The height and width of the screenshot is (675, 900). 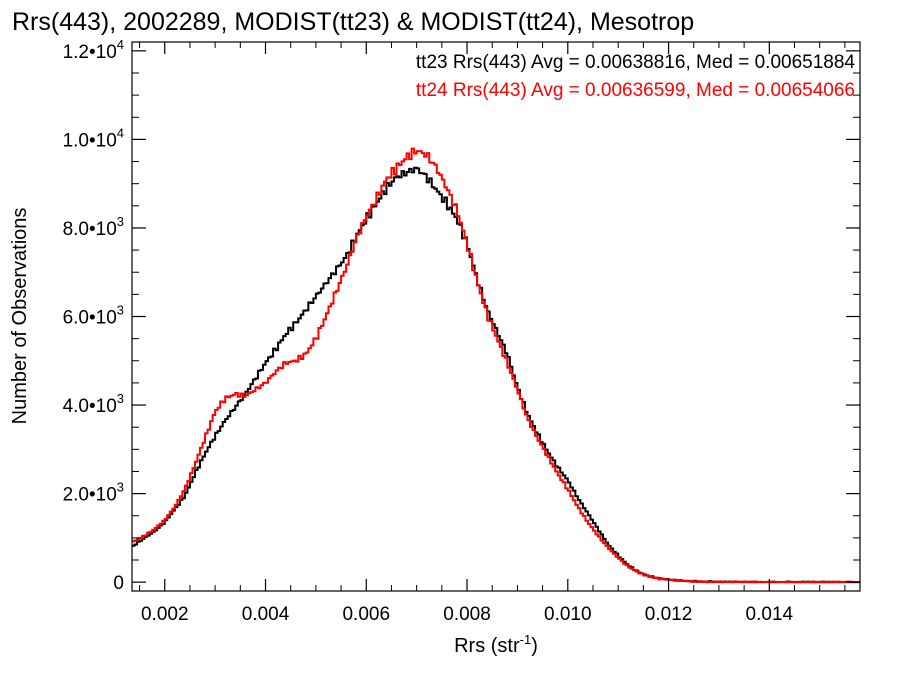 What do you see at coordinates (93, 404) in the screenshot?
I see `y-tick-label: 4.0•103​` at bounding box center [93, 404].